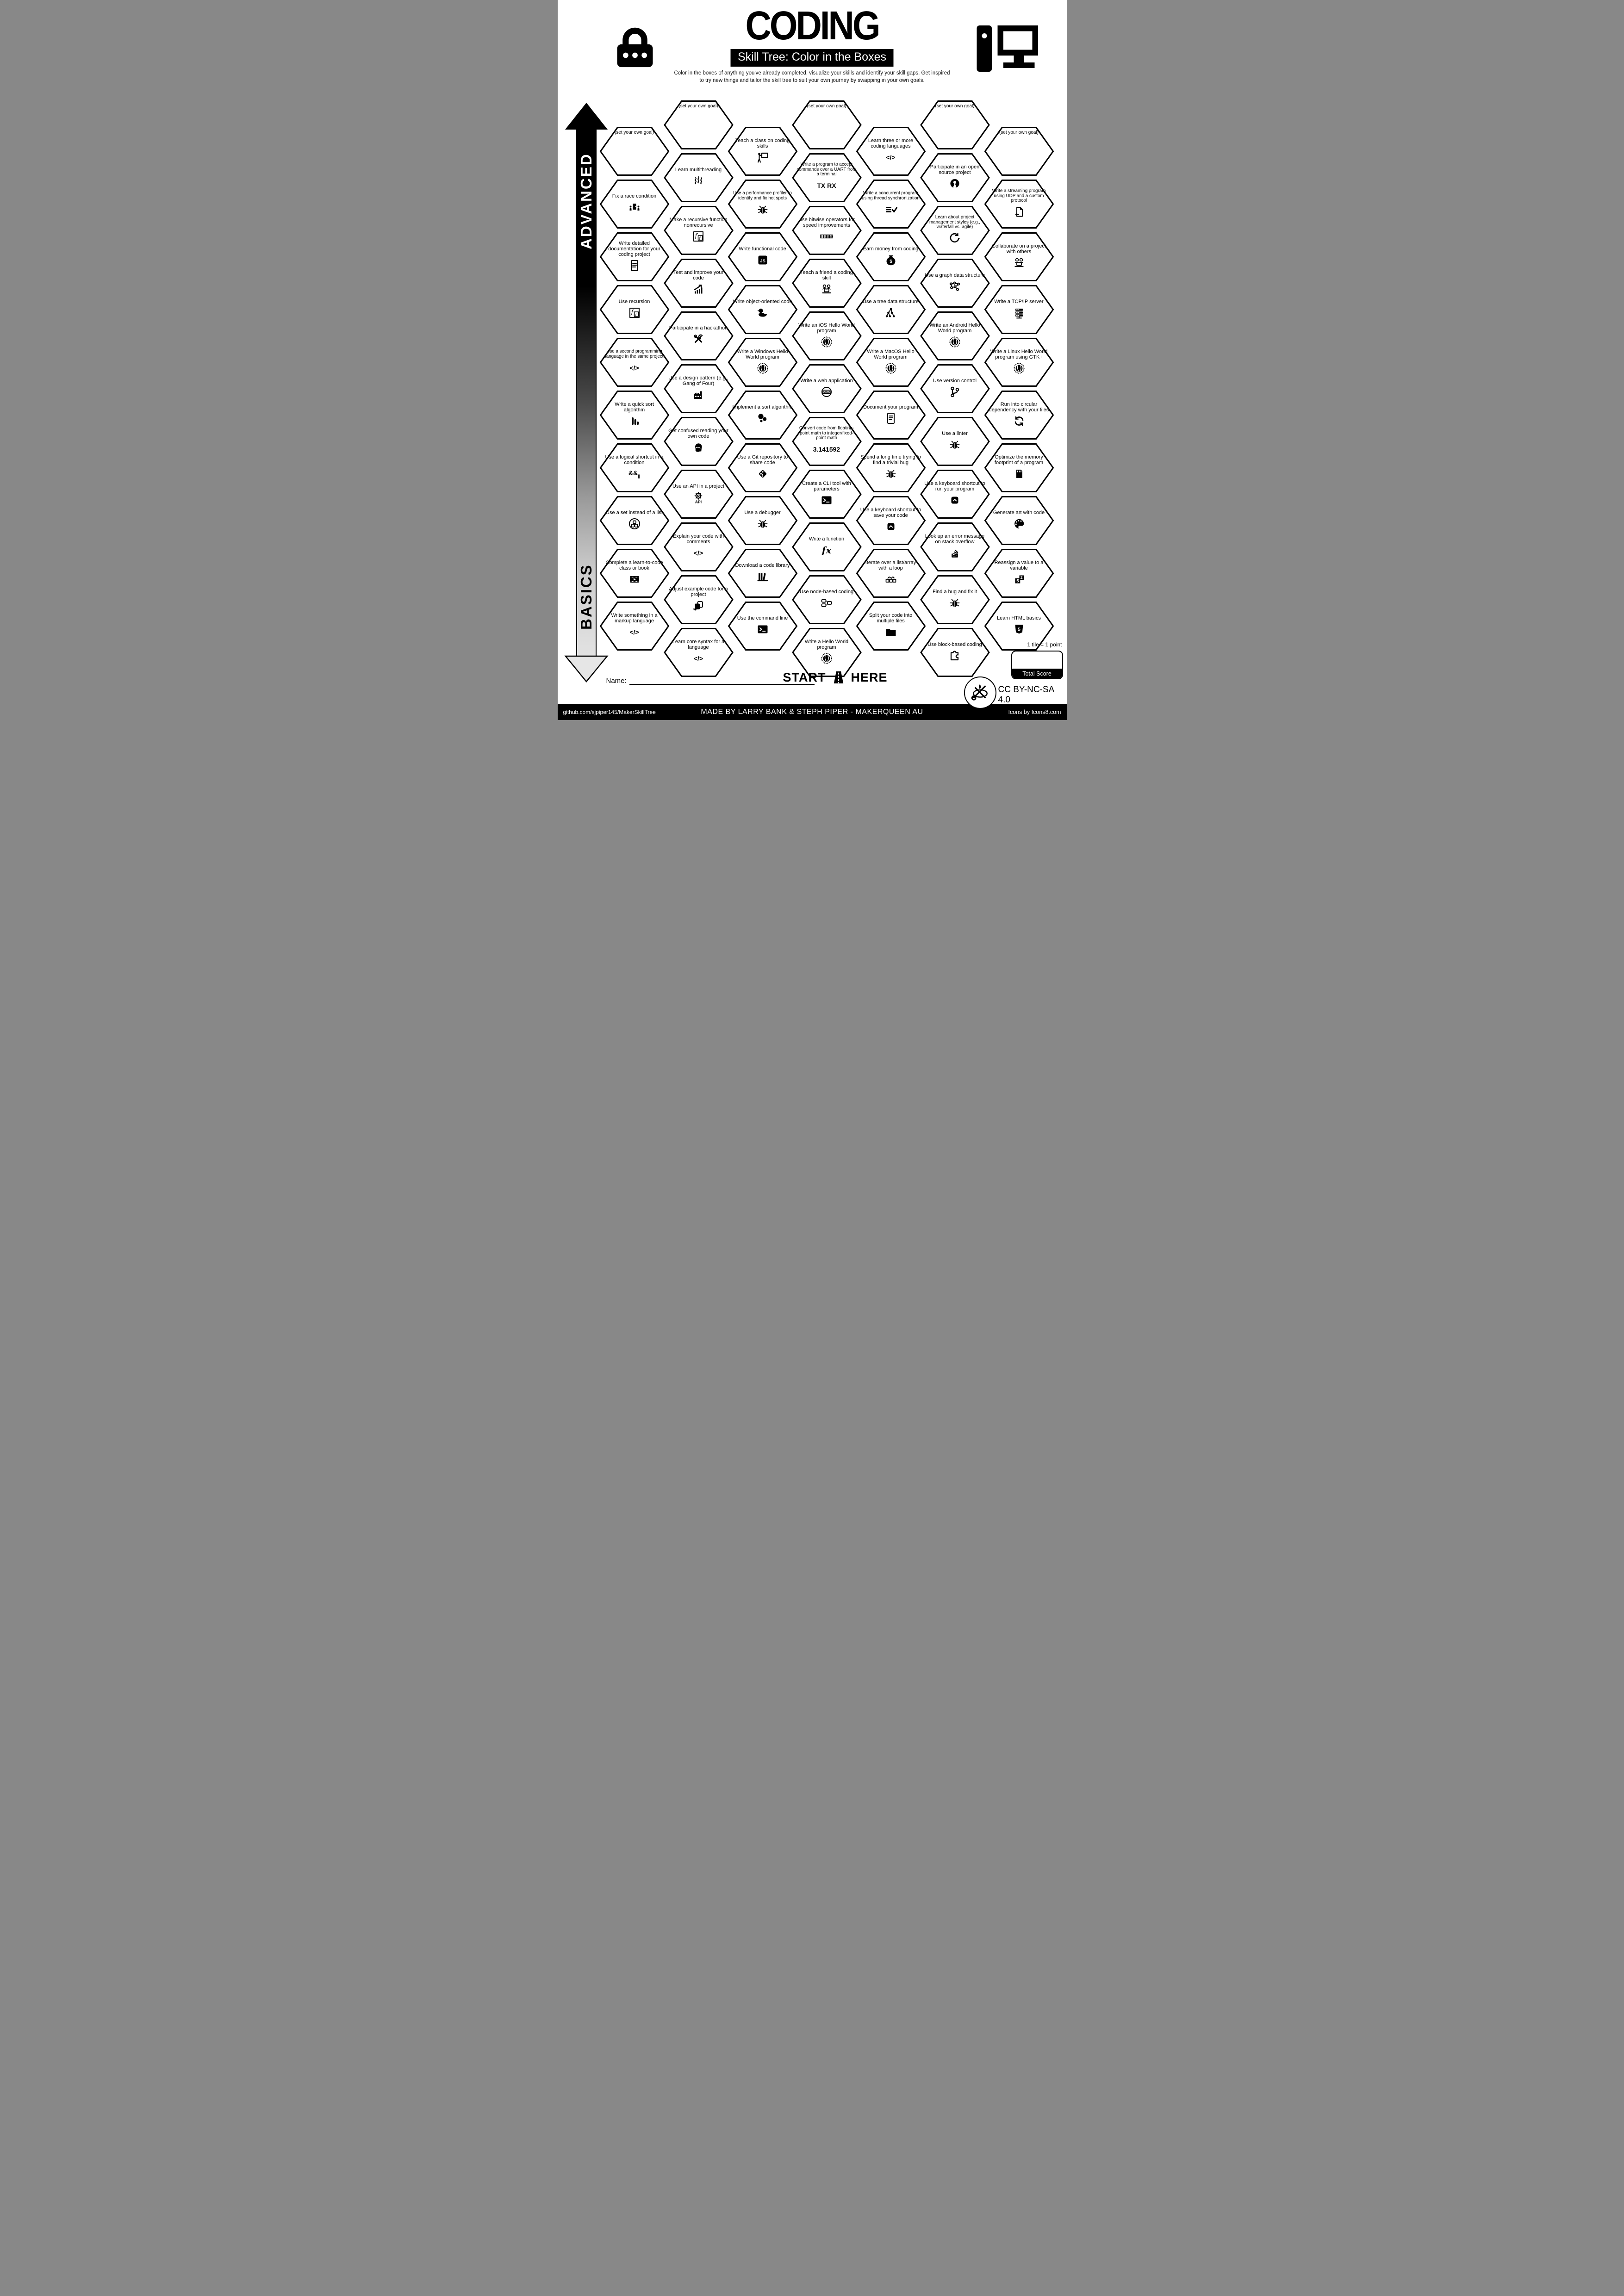 This screenshot has width=1624, height=2296. What do you see at coordinates (955, 184) in the screenshot?
I see `open-source-icon` at bounding box center [955, 184].